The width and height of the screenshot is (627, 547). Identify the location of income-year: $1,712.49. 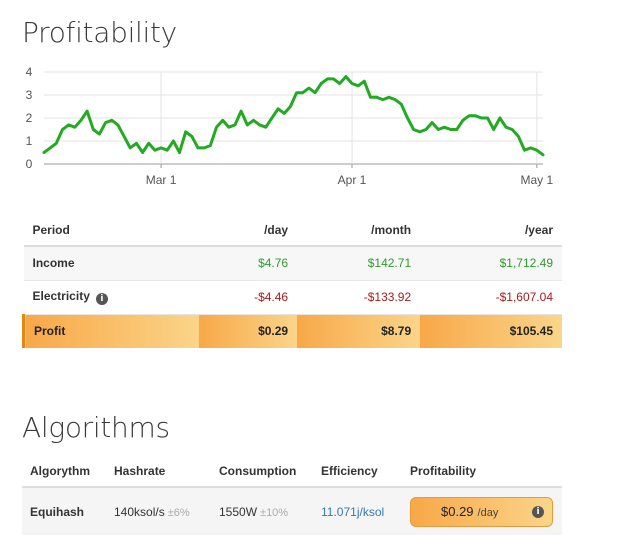
(491, 263).